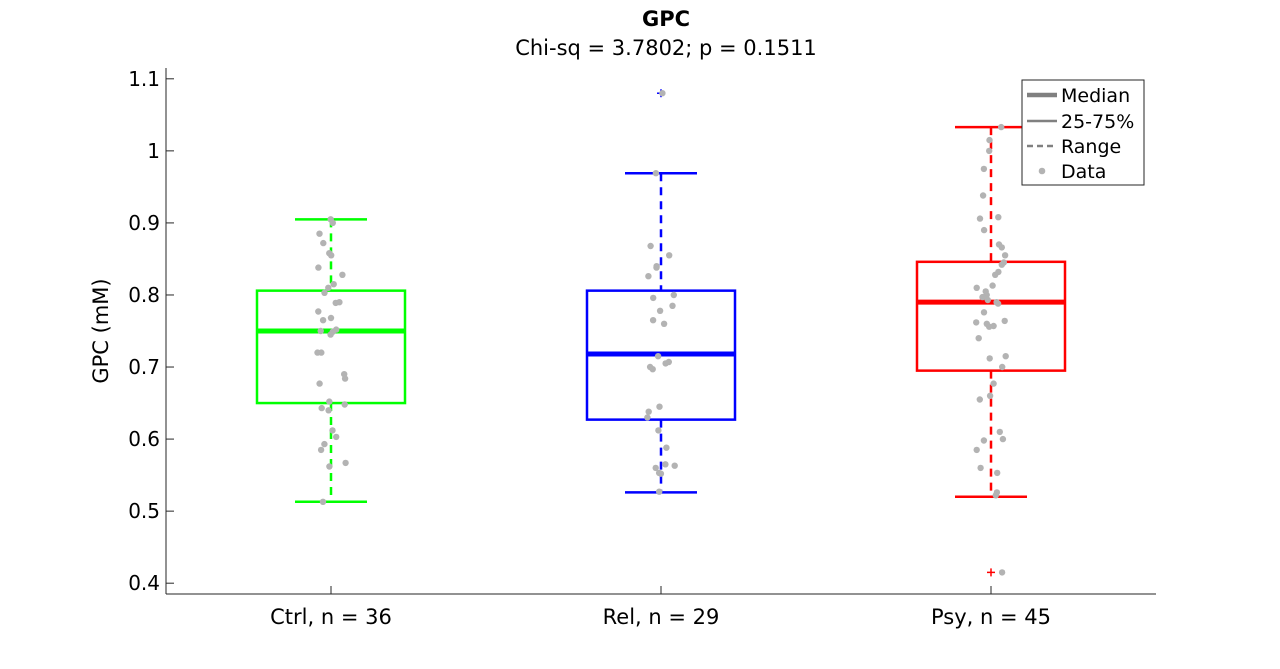  I want to click on y-tick-label: 0.8, so click(144, 295).